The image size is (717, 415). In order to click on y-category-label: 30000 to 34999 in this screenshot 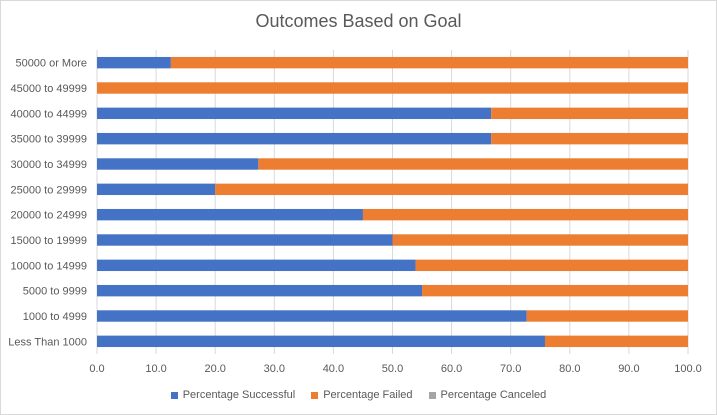, I will do `click(49, 165)`.